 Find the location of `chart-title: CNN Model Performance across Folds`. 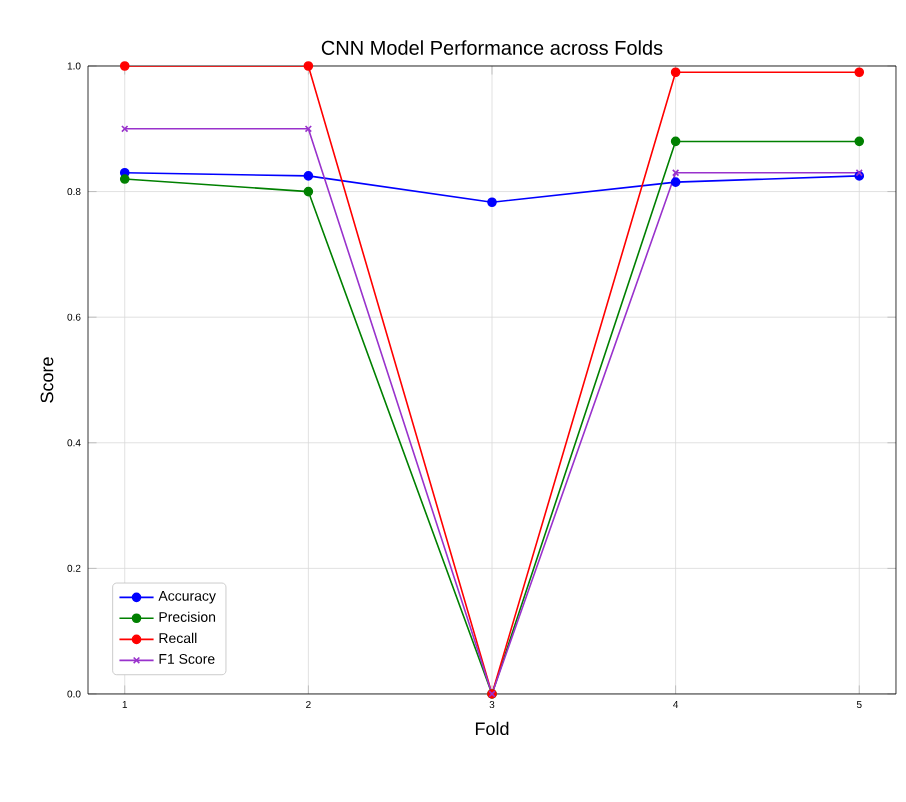

chart-title: CNN Model Performance across Folds is located at coordinates (492, 47).